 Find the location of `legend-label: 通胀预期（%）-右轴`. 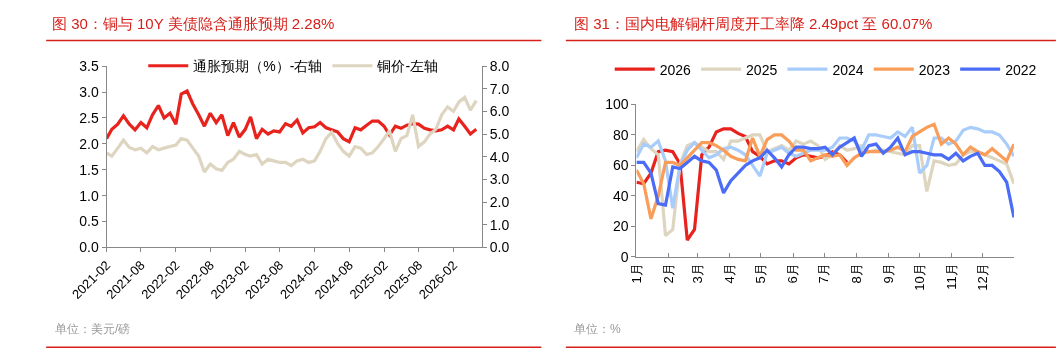

legend-label: 通胀预期（%）-右轴 is located at coordinates (258, 66).